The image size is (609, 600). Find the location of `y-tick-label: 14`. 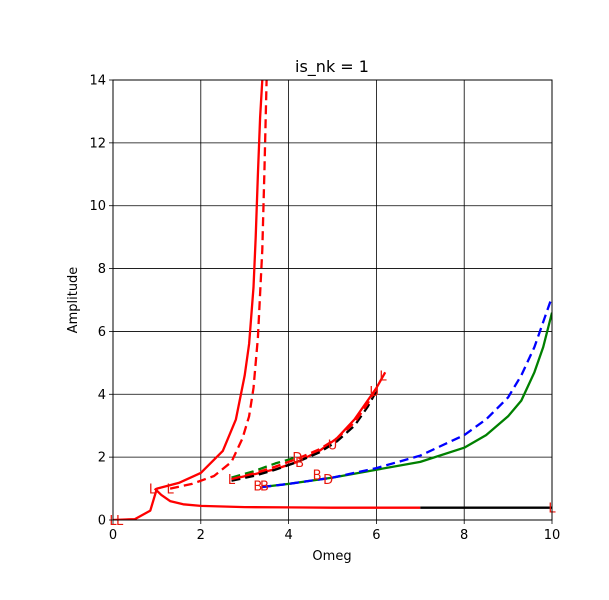

y-tick-label: 14 is located at coordinates (97, 81).